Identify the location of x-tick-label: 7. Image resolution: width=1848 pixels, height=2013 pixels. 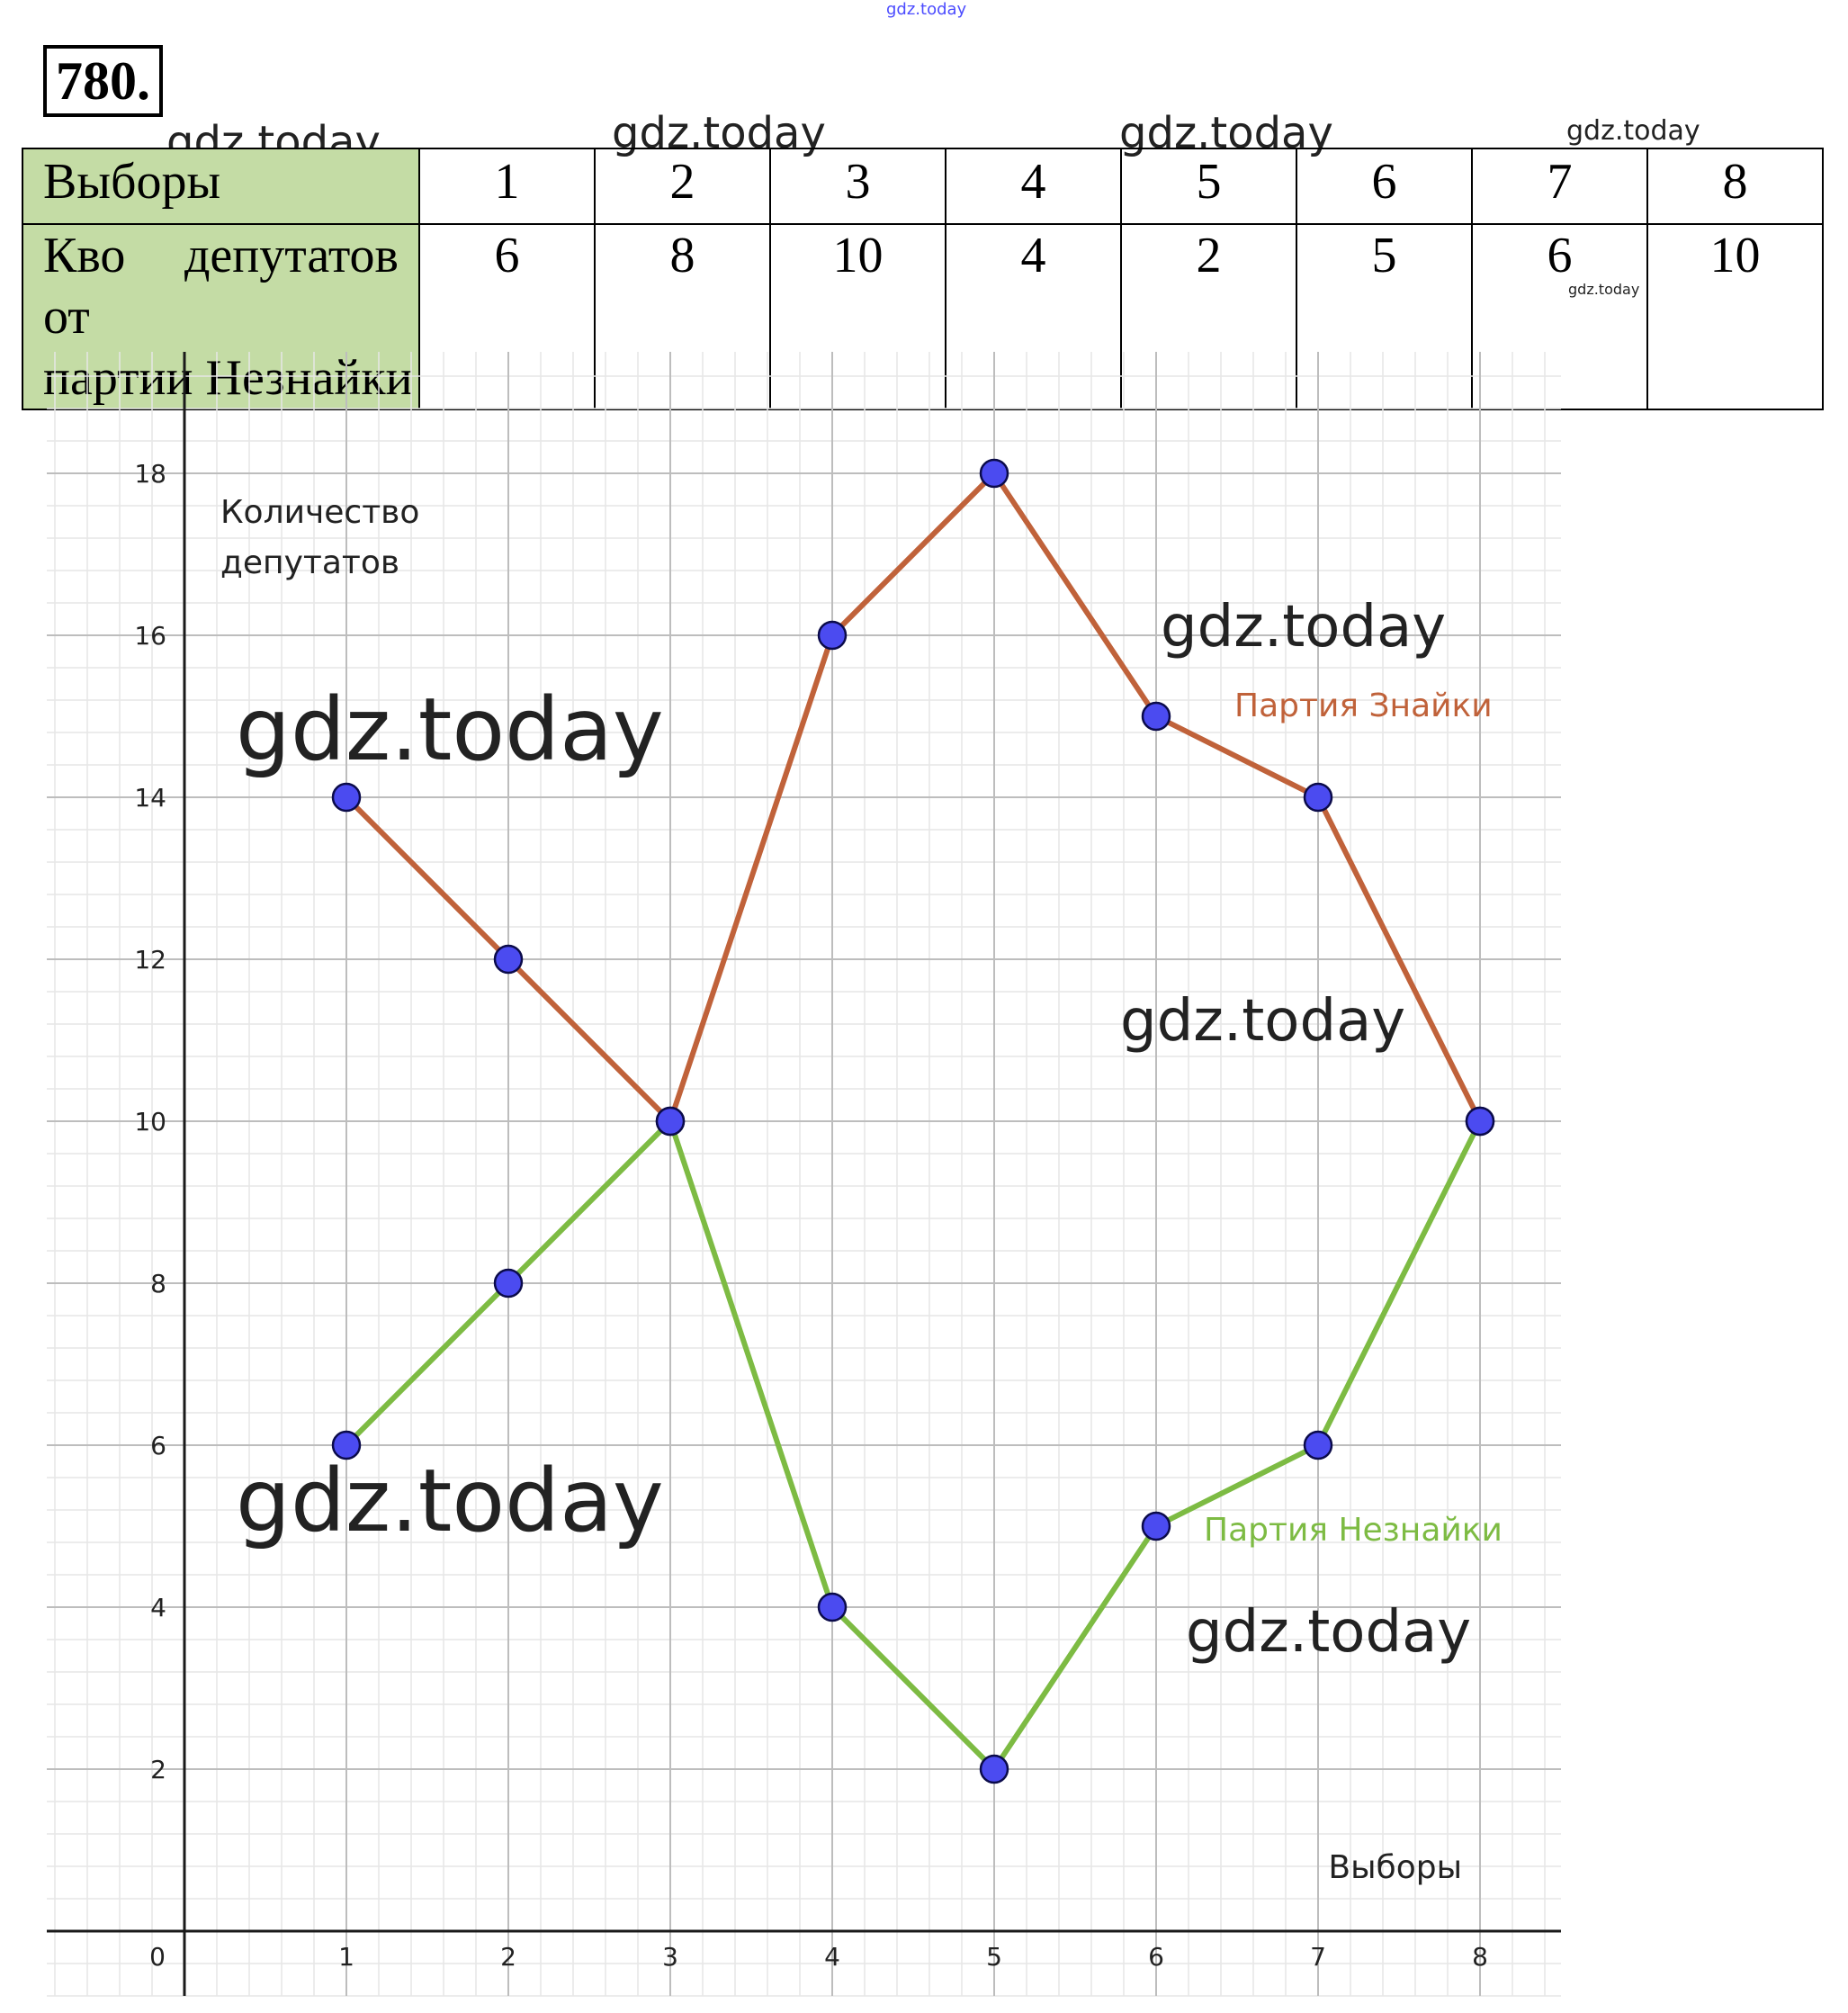
(1318, 1957).